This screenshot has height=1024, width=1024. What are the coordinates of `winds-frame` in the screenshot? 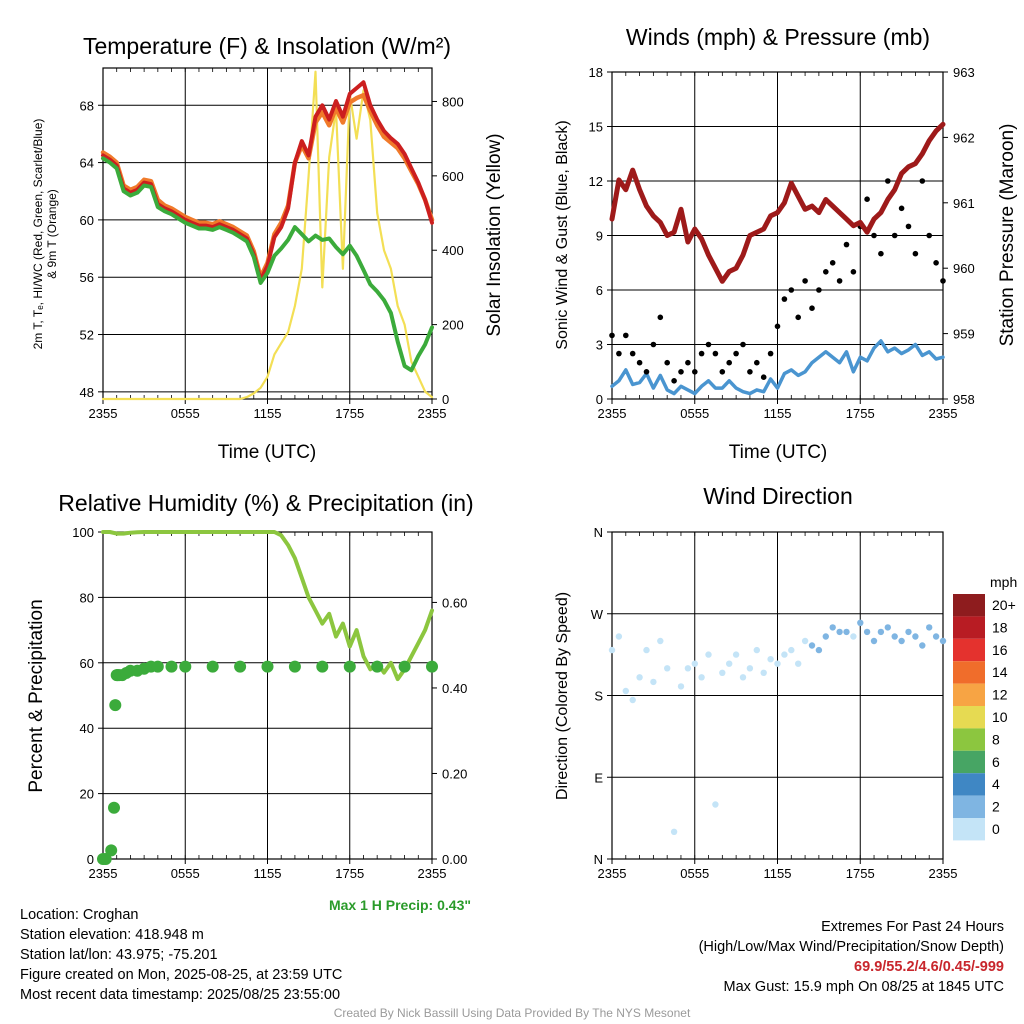 It's located at (777, 235).